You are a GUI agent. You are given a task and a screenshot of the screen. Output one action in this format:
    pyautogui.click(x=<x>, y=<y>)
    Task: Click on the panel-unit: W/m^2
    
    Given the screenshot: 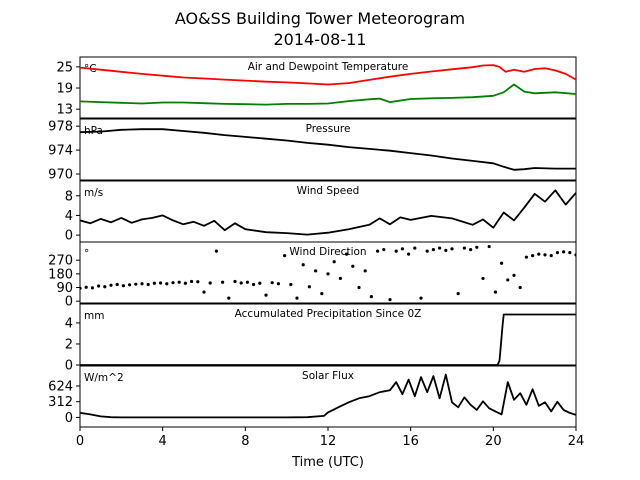 What is the action you would take?
    pyautogui.click(x=104, y=378)
    